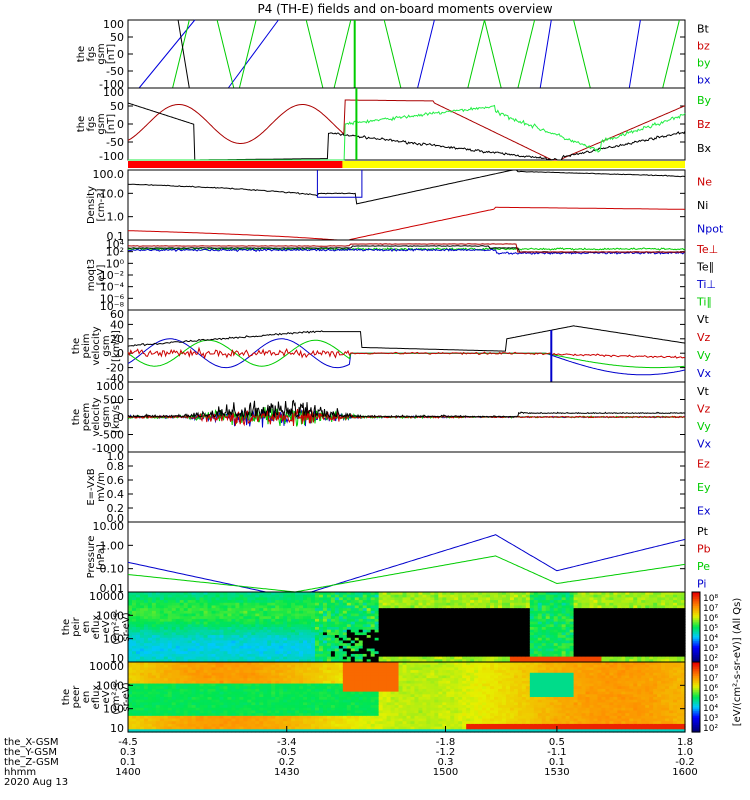  I want to click on panel-fgs-legend-bx: bx, so click(704, 80).